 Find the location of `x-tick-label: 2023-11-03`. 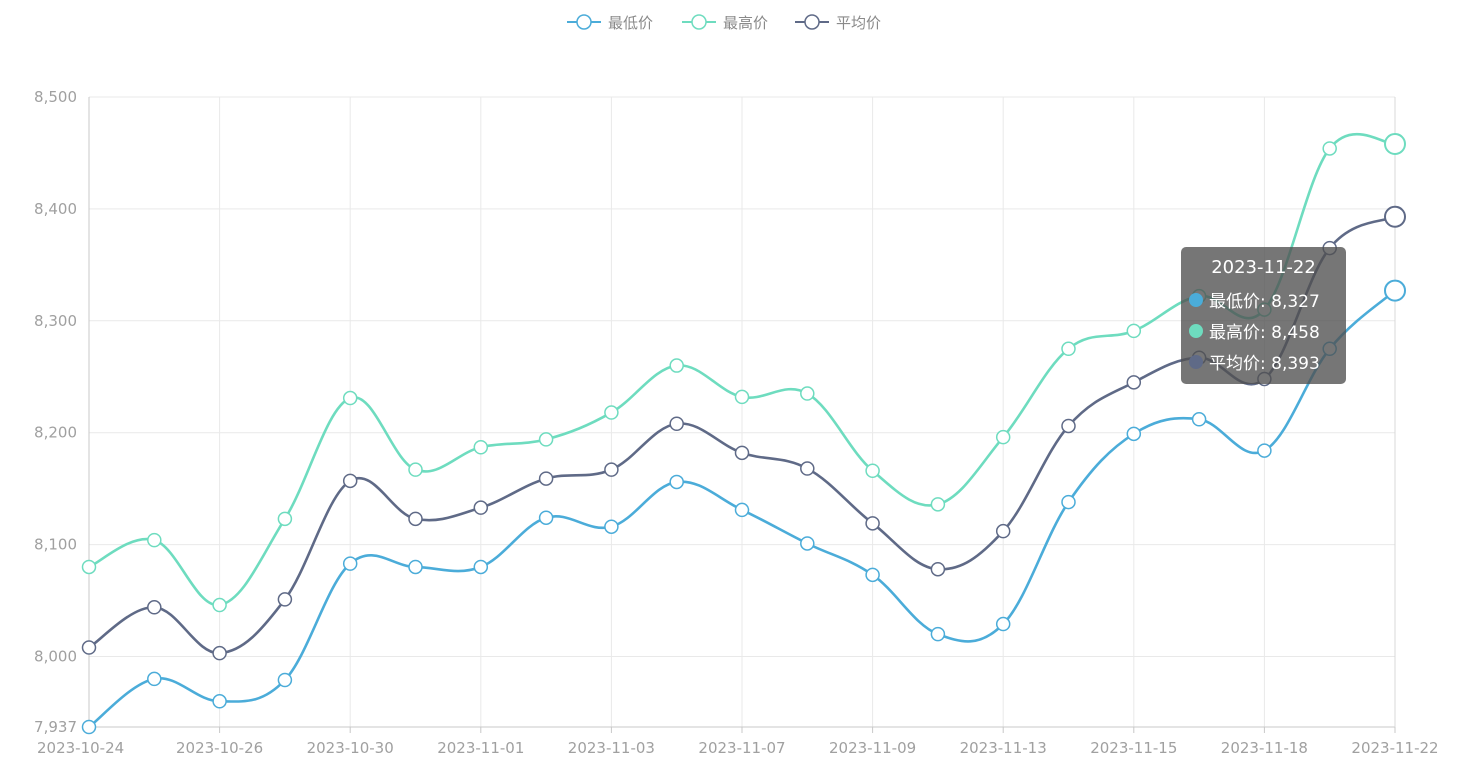

x-tick-label: 2023-11-03 is located at coordinates (611, 748).